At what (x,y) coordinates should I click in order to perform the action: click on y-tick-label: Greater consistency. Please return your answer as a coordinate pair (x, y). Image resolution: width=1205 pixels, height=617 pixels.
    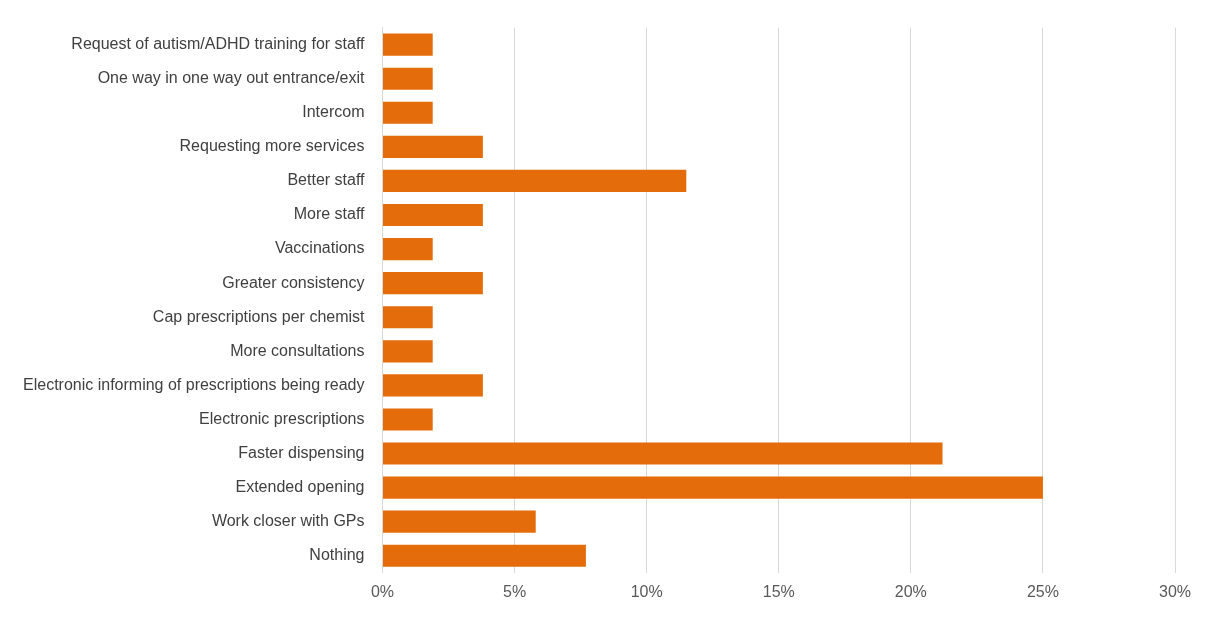
    Looking at the image, I should click on (293, 282).